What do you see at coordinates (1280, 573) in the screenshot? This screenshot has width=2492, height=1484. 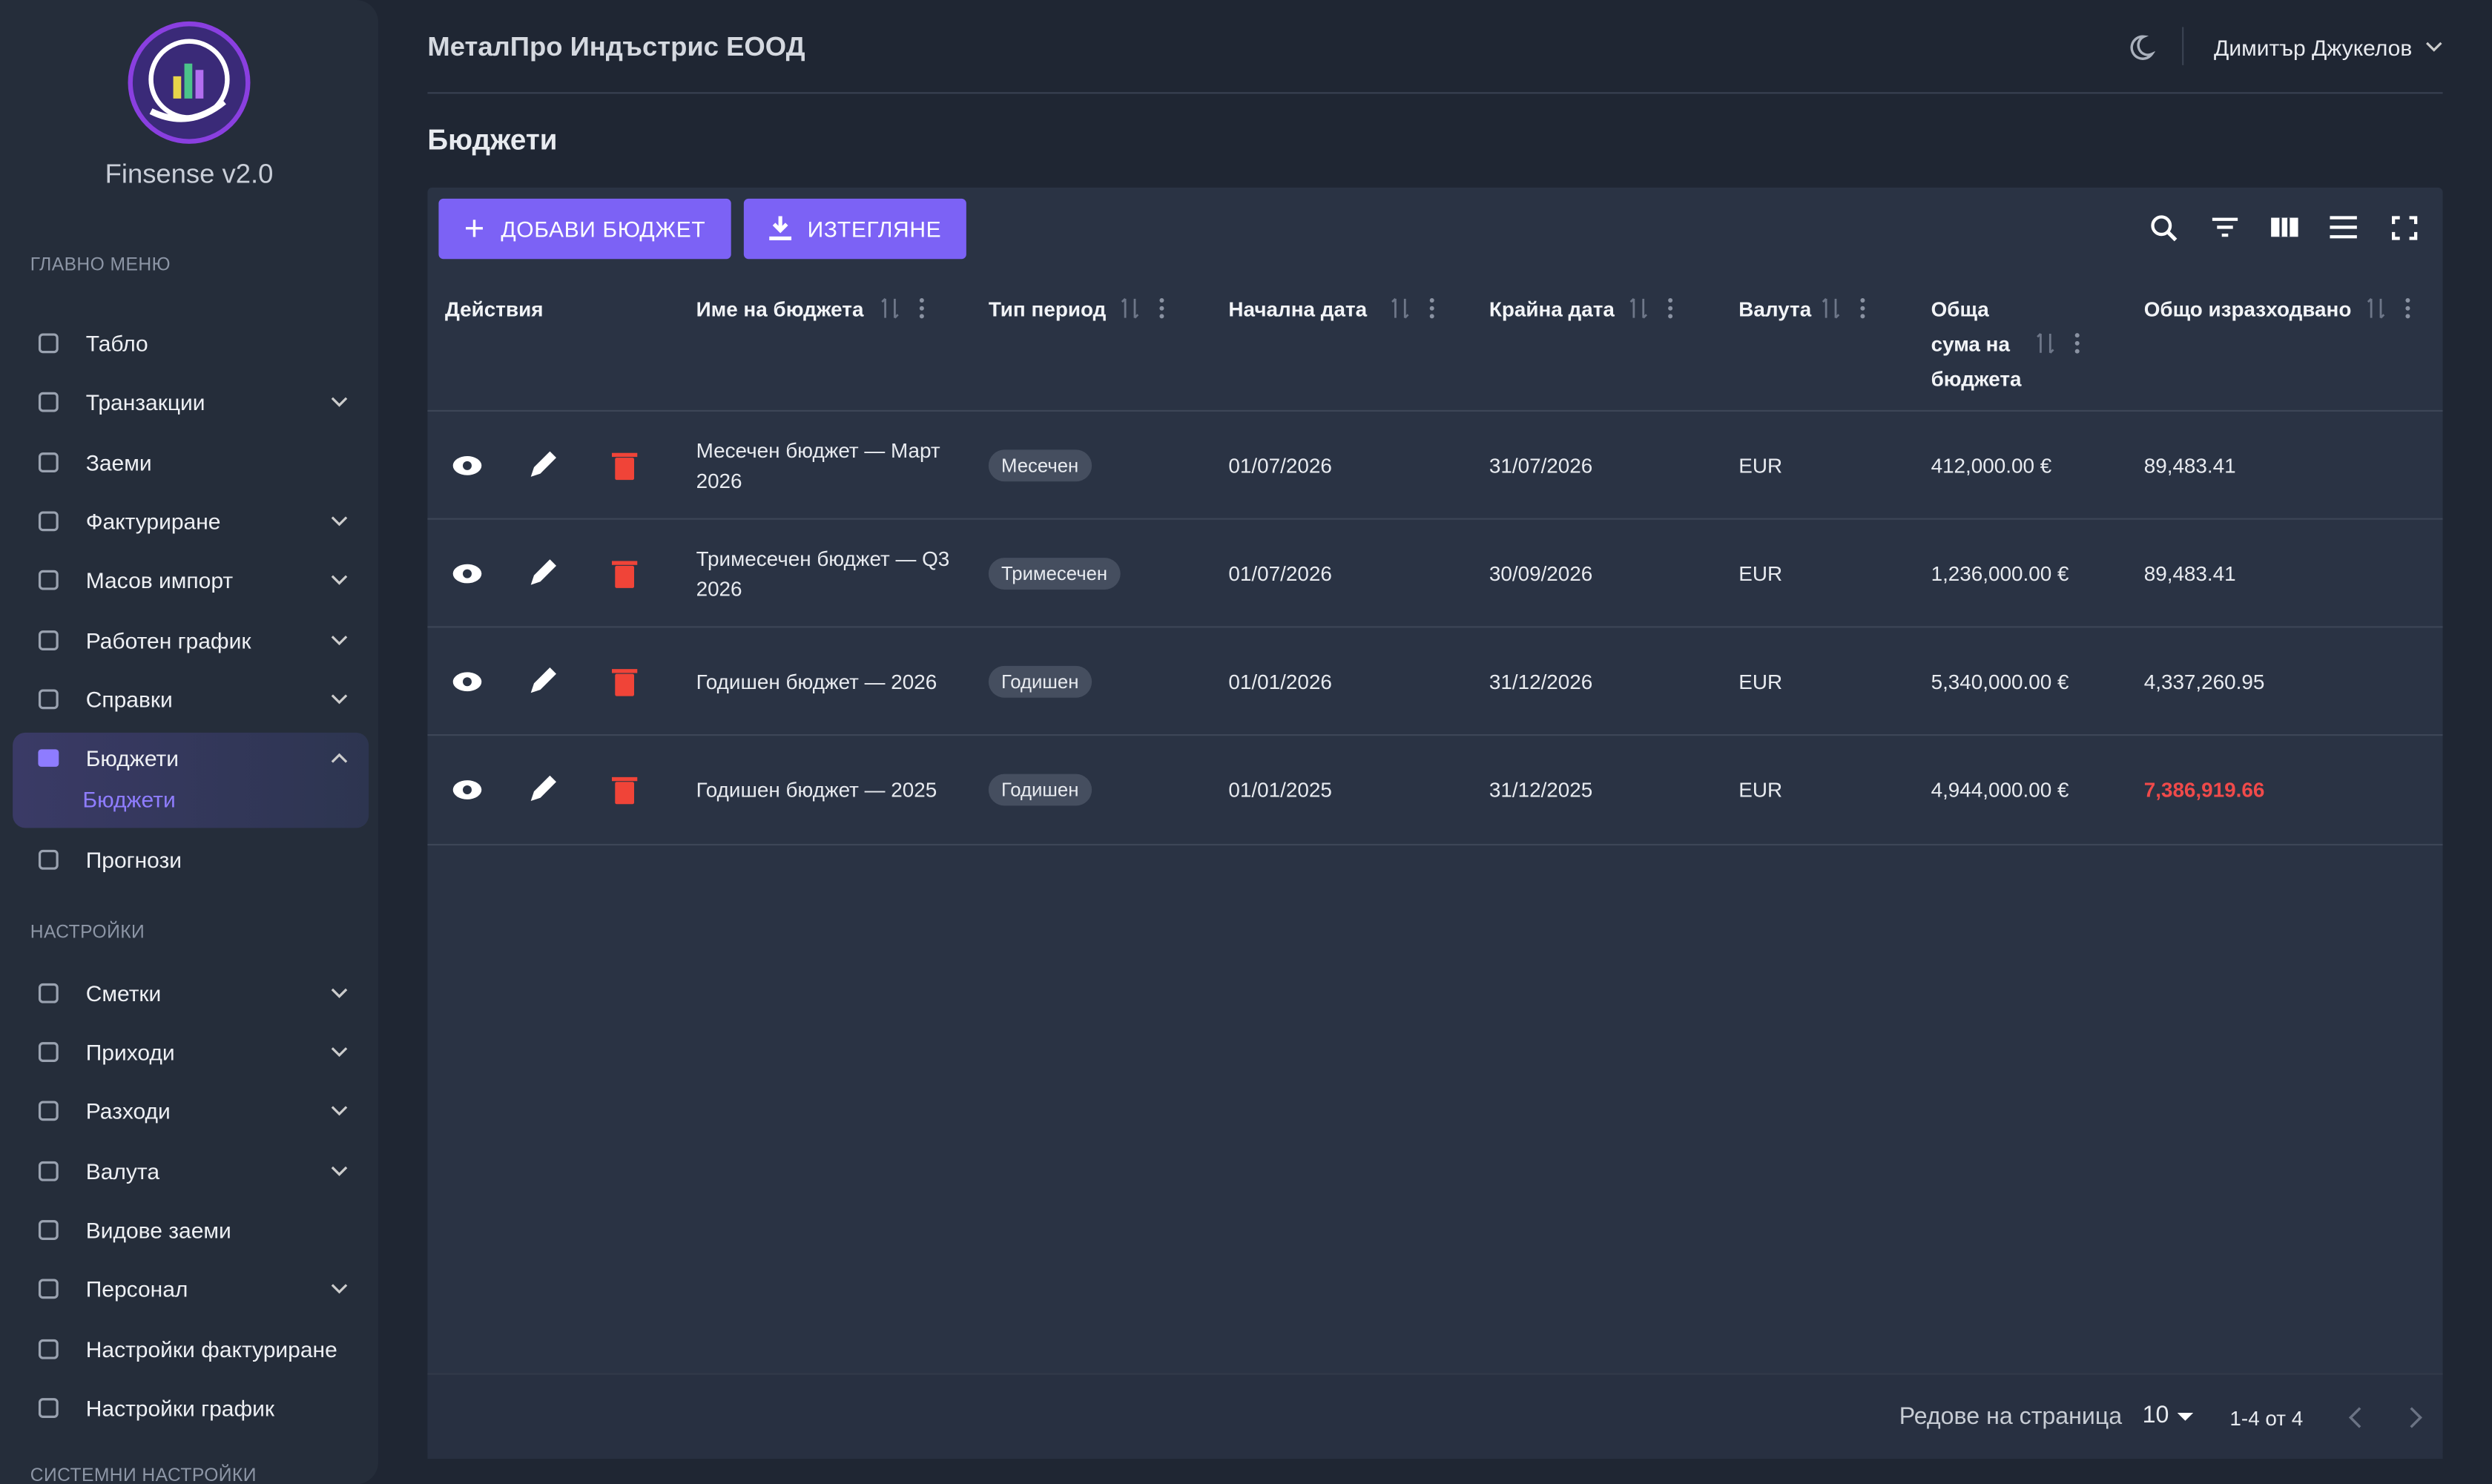 I see `cell: 01/07/2026` at bounding box center [1280, 573].